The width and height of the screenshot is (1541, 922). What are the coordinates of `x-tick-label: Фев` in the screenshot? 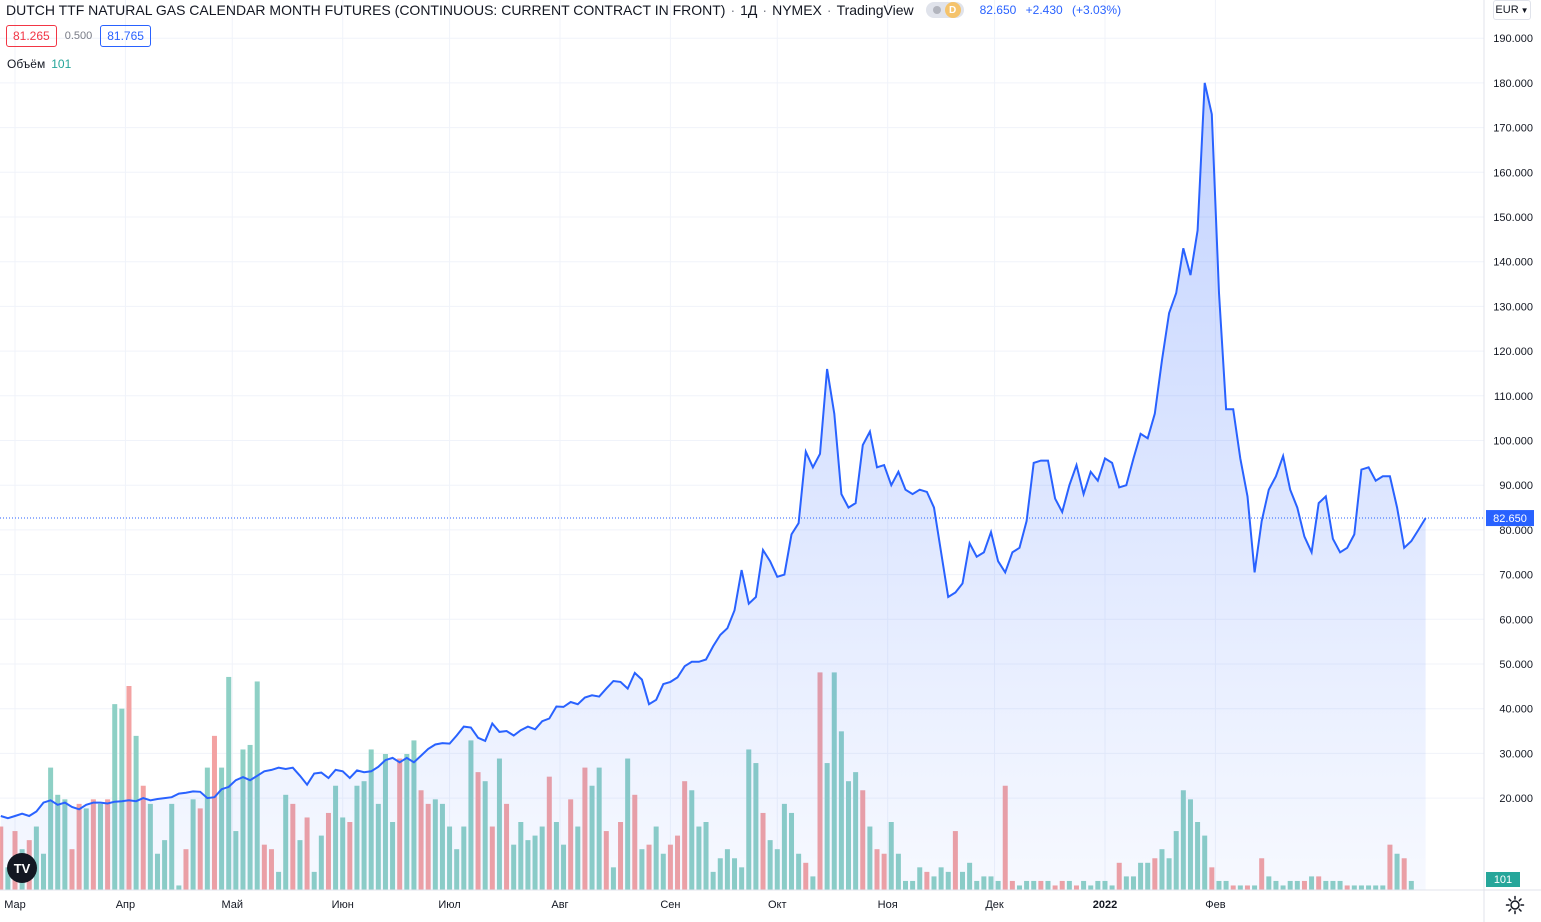 It's located at (1215, 905).